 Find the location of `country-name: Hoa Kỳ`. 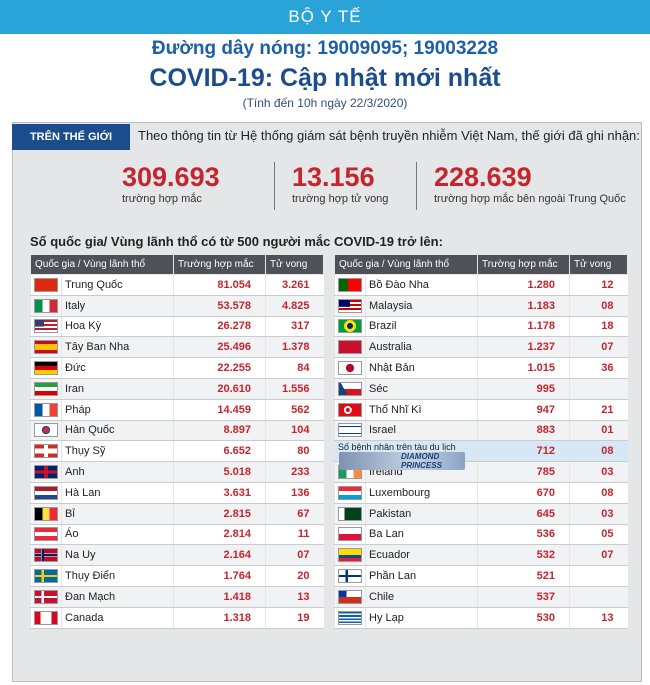

country-name: Hoa Kỳ is located at coordinates (117, 327).